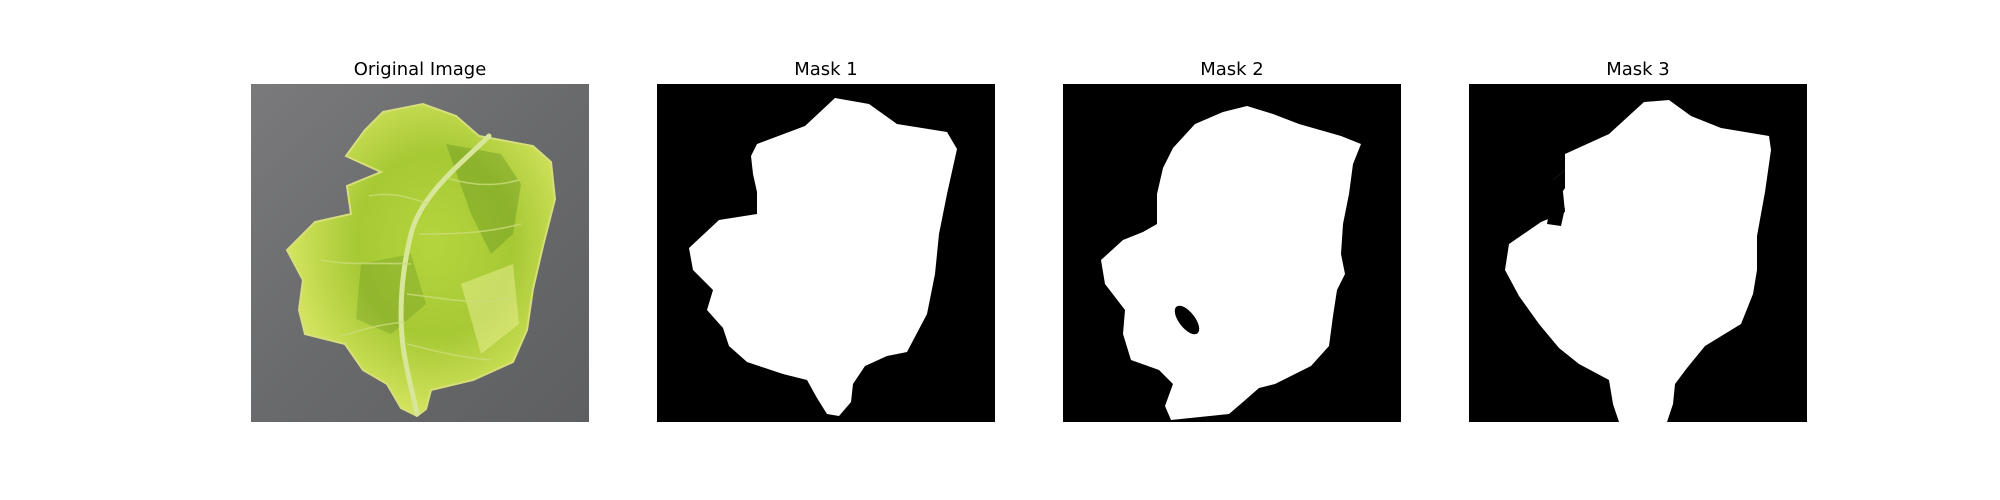 This screenshot has height=500, width=2000. What do you see at coordinates (1638, 69) in the screenshot?
I see `mask-3-title: Mask 3` at bounding box center [1638, 69].